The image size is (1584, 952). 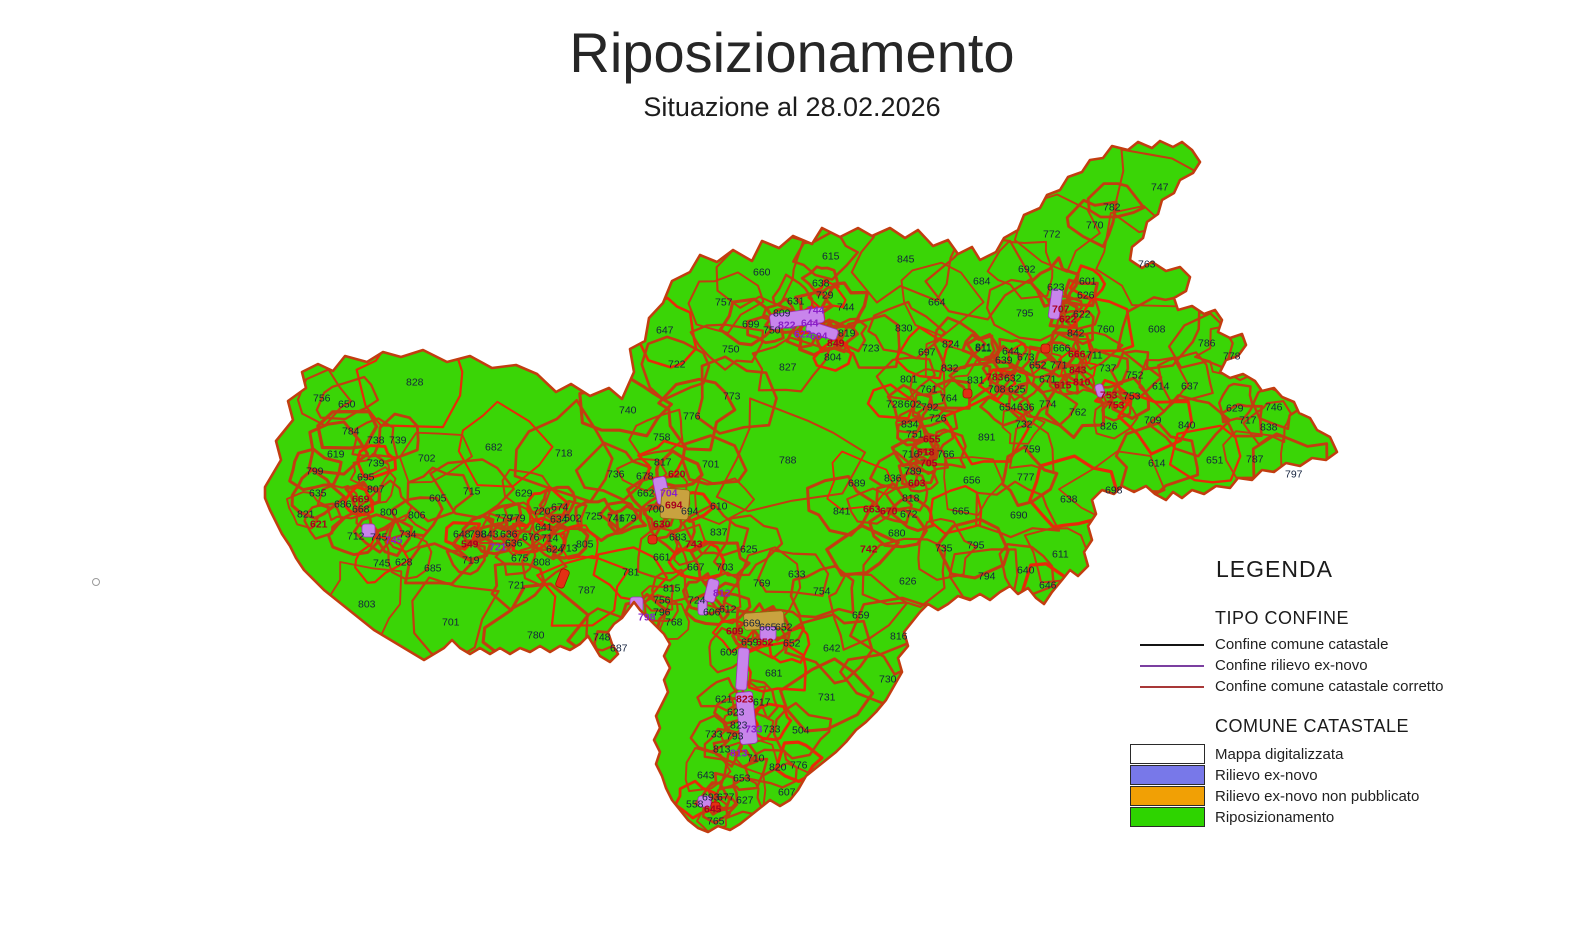 What do you see at coordinates (662, 601) in the screenshot?
I see `map-region-label: 756` at bounding box center [662, 601].